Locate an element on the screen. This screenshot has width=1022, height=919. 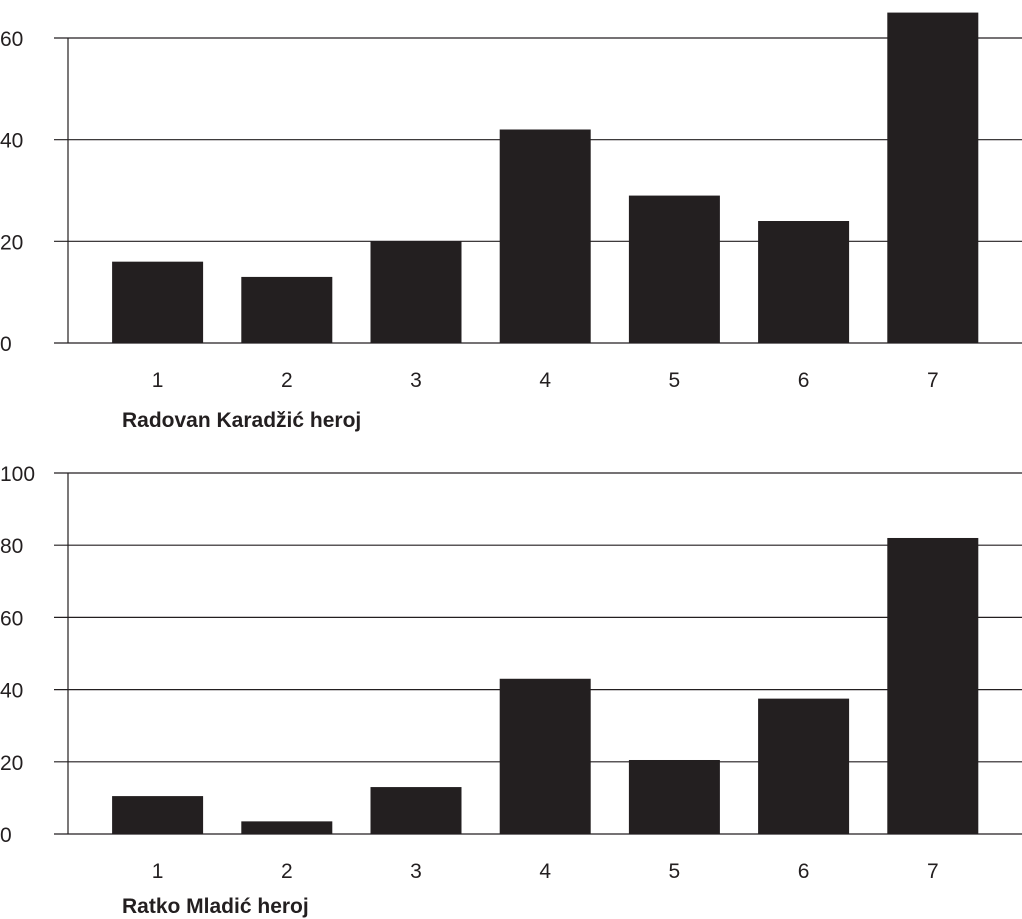
chart-caption: Radovan Karadžić heroj is located at coordinates (241, 420).